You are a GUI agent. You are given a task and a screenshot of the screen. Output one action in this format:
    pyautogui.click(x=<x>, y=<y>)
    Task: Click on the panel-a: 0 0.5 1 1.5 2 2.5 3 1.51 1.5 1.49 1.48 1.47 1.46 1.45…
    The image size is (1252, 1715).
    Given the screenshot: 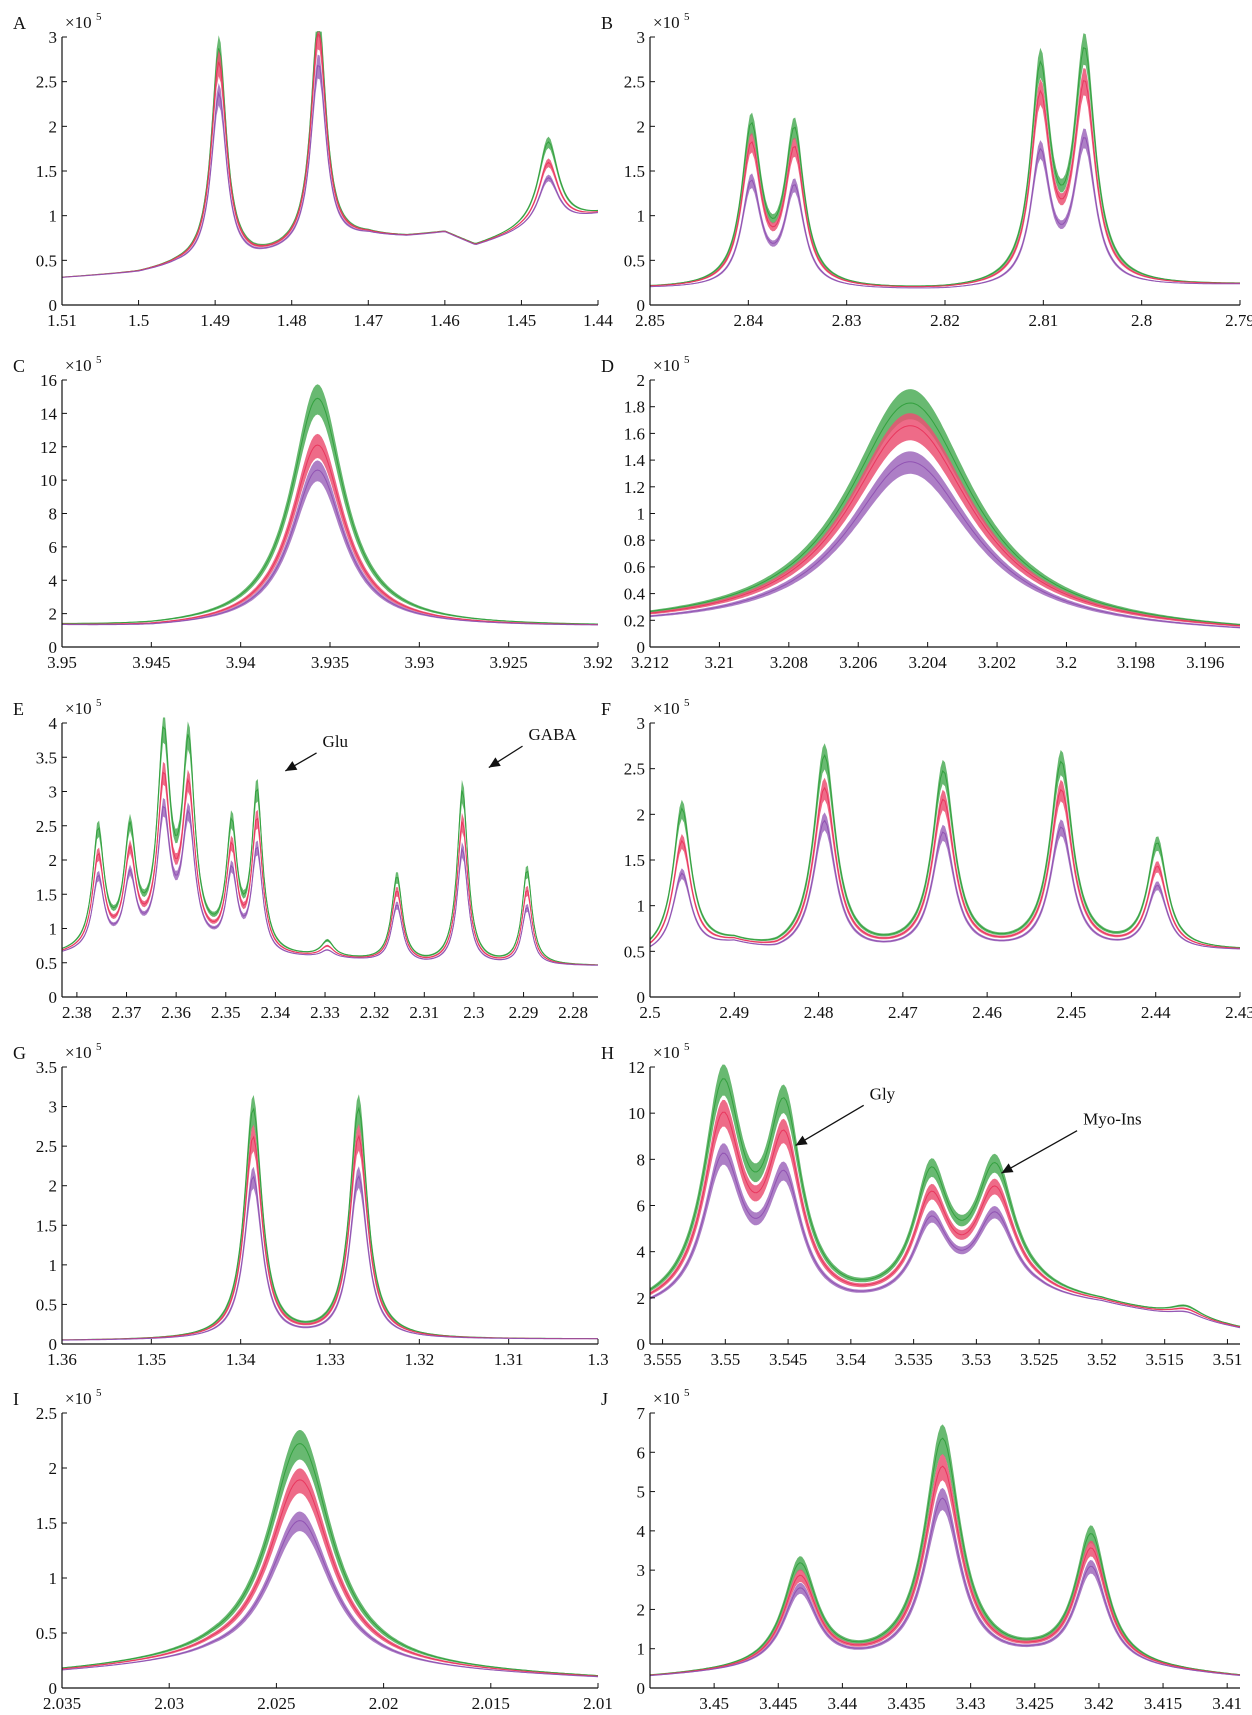 What is the action you would take?
    pyautogui.click(x=313, y=170)
    